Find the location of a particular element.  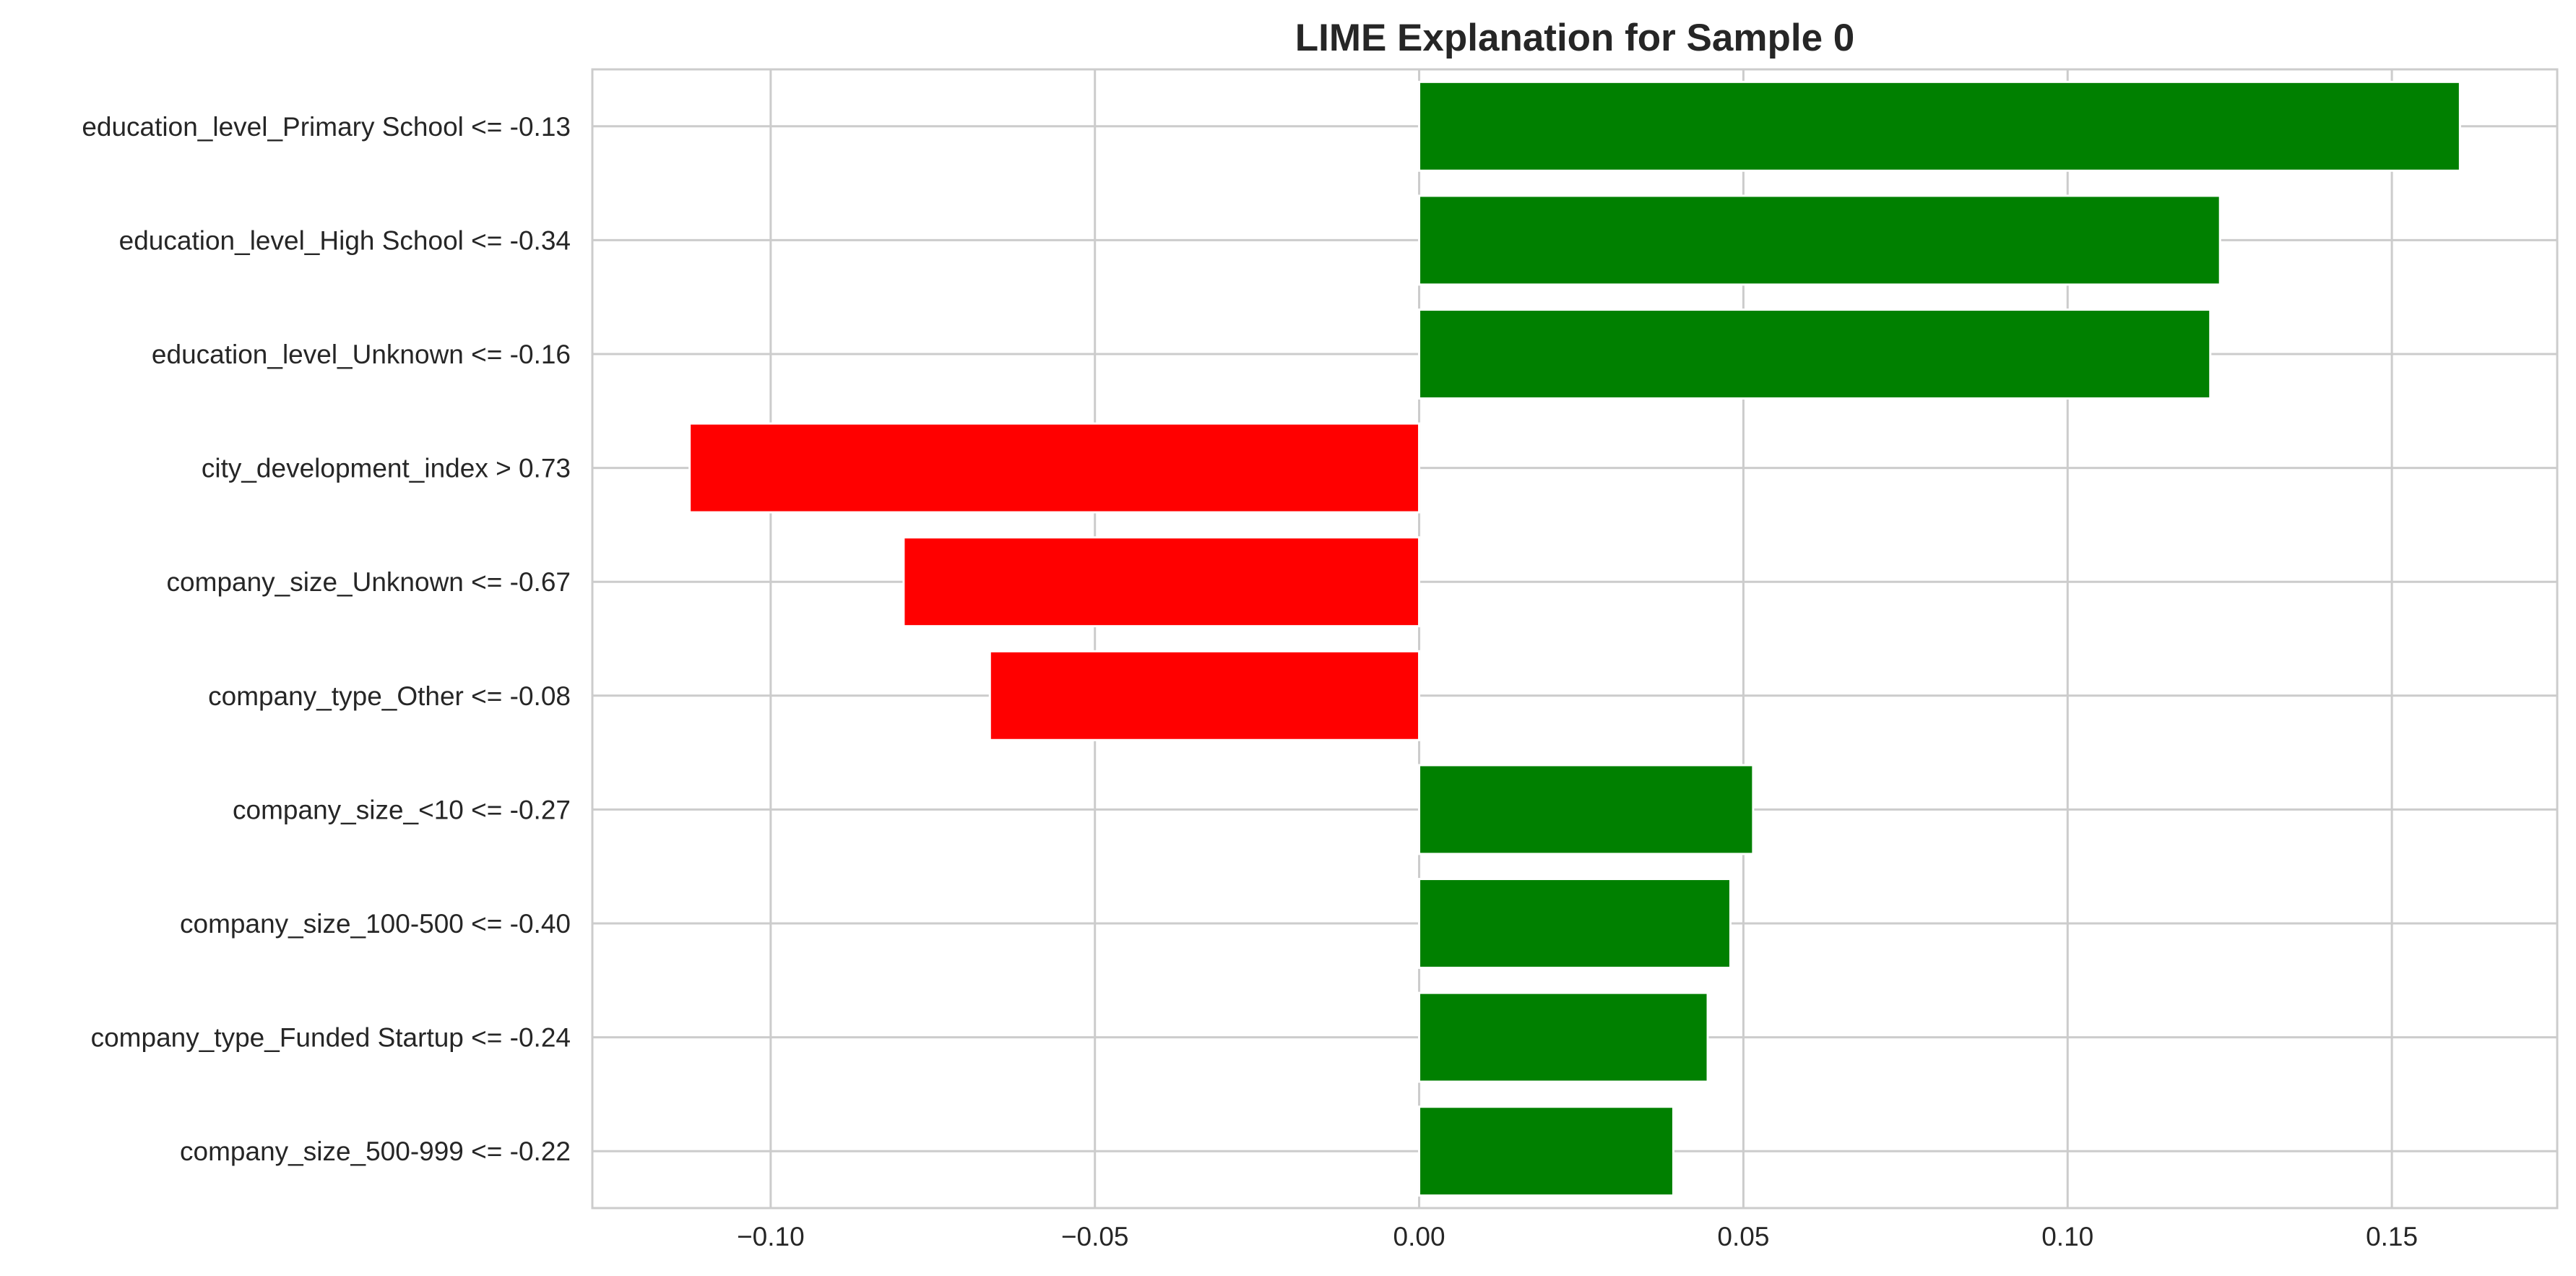

y-tick-label: city_development_index > 0.73 is located at coordinates (387, 468).